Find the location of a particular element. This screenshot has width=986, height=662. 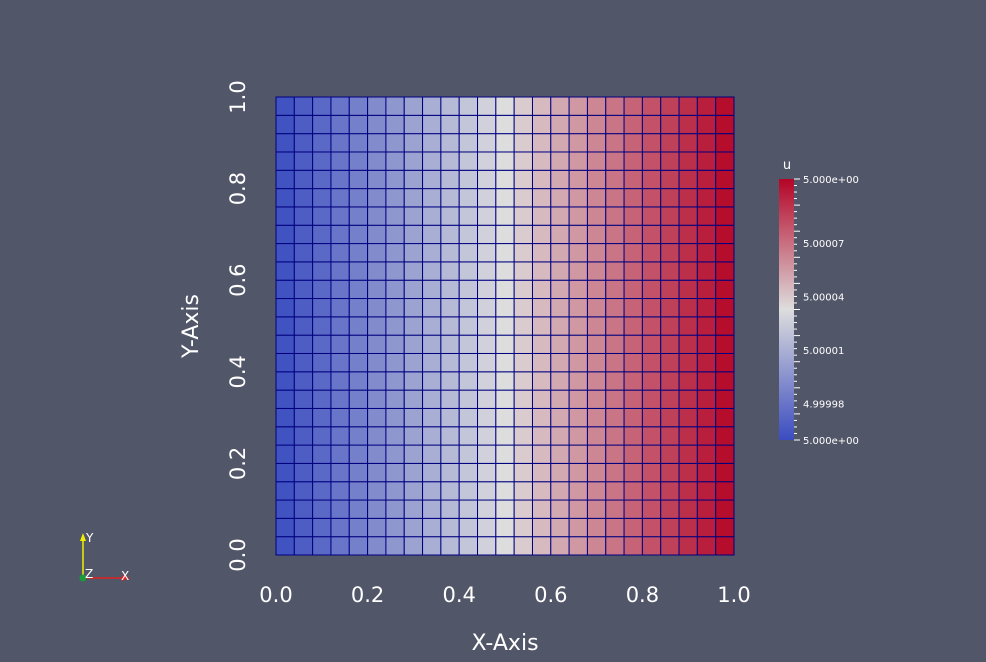

y-tick-label: 0.6 is located at coordinates (238, 279).